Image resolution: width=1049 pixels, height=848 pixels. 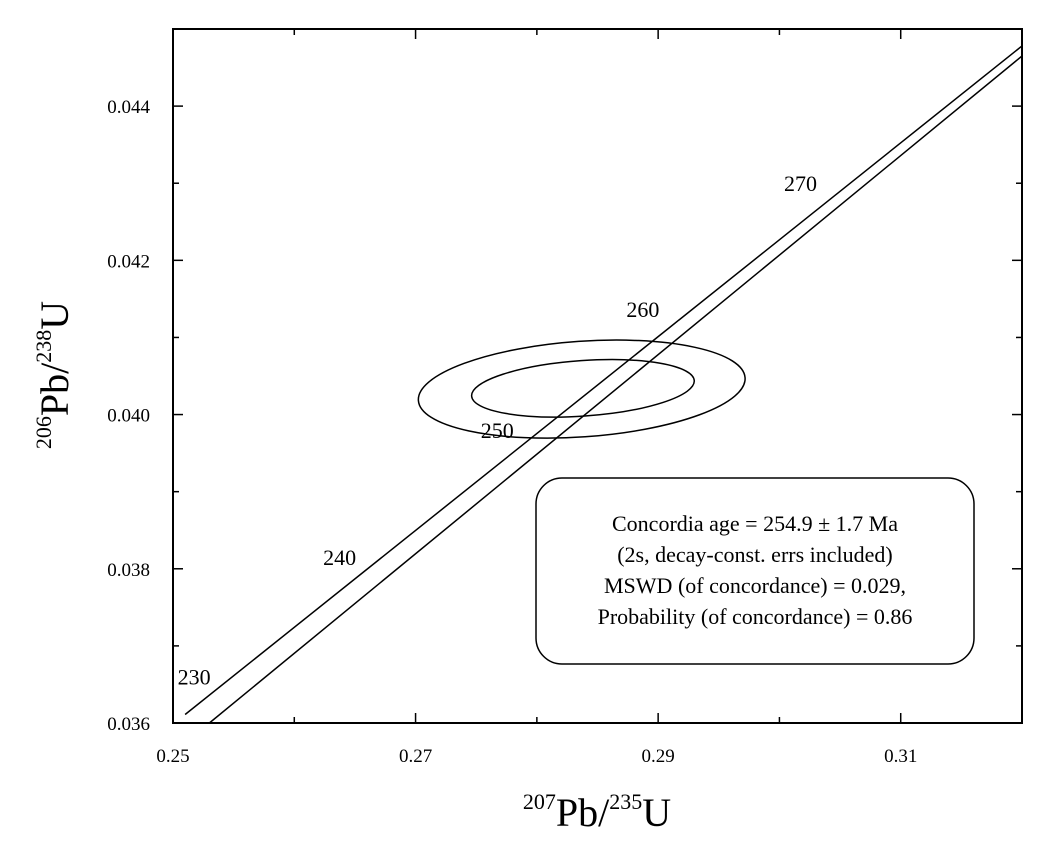 I want to click on annotation-border, so click(x=755, y=571).